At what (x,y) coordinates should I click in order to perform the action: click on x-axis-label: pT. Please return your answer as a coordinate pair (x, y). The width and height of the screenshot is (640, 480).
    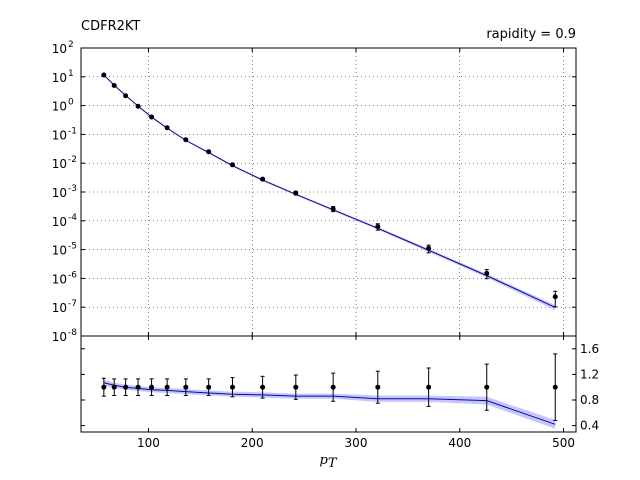
    Looking at the image, I should click on (329, 462).